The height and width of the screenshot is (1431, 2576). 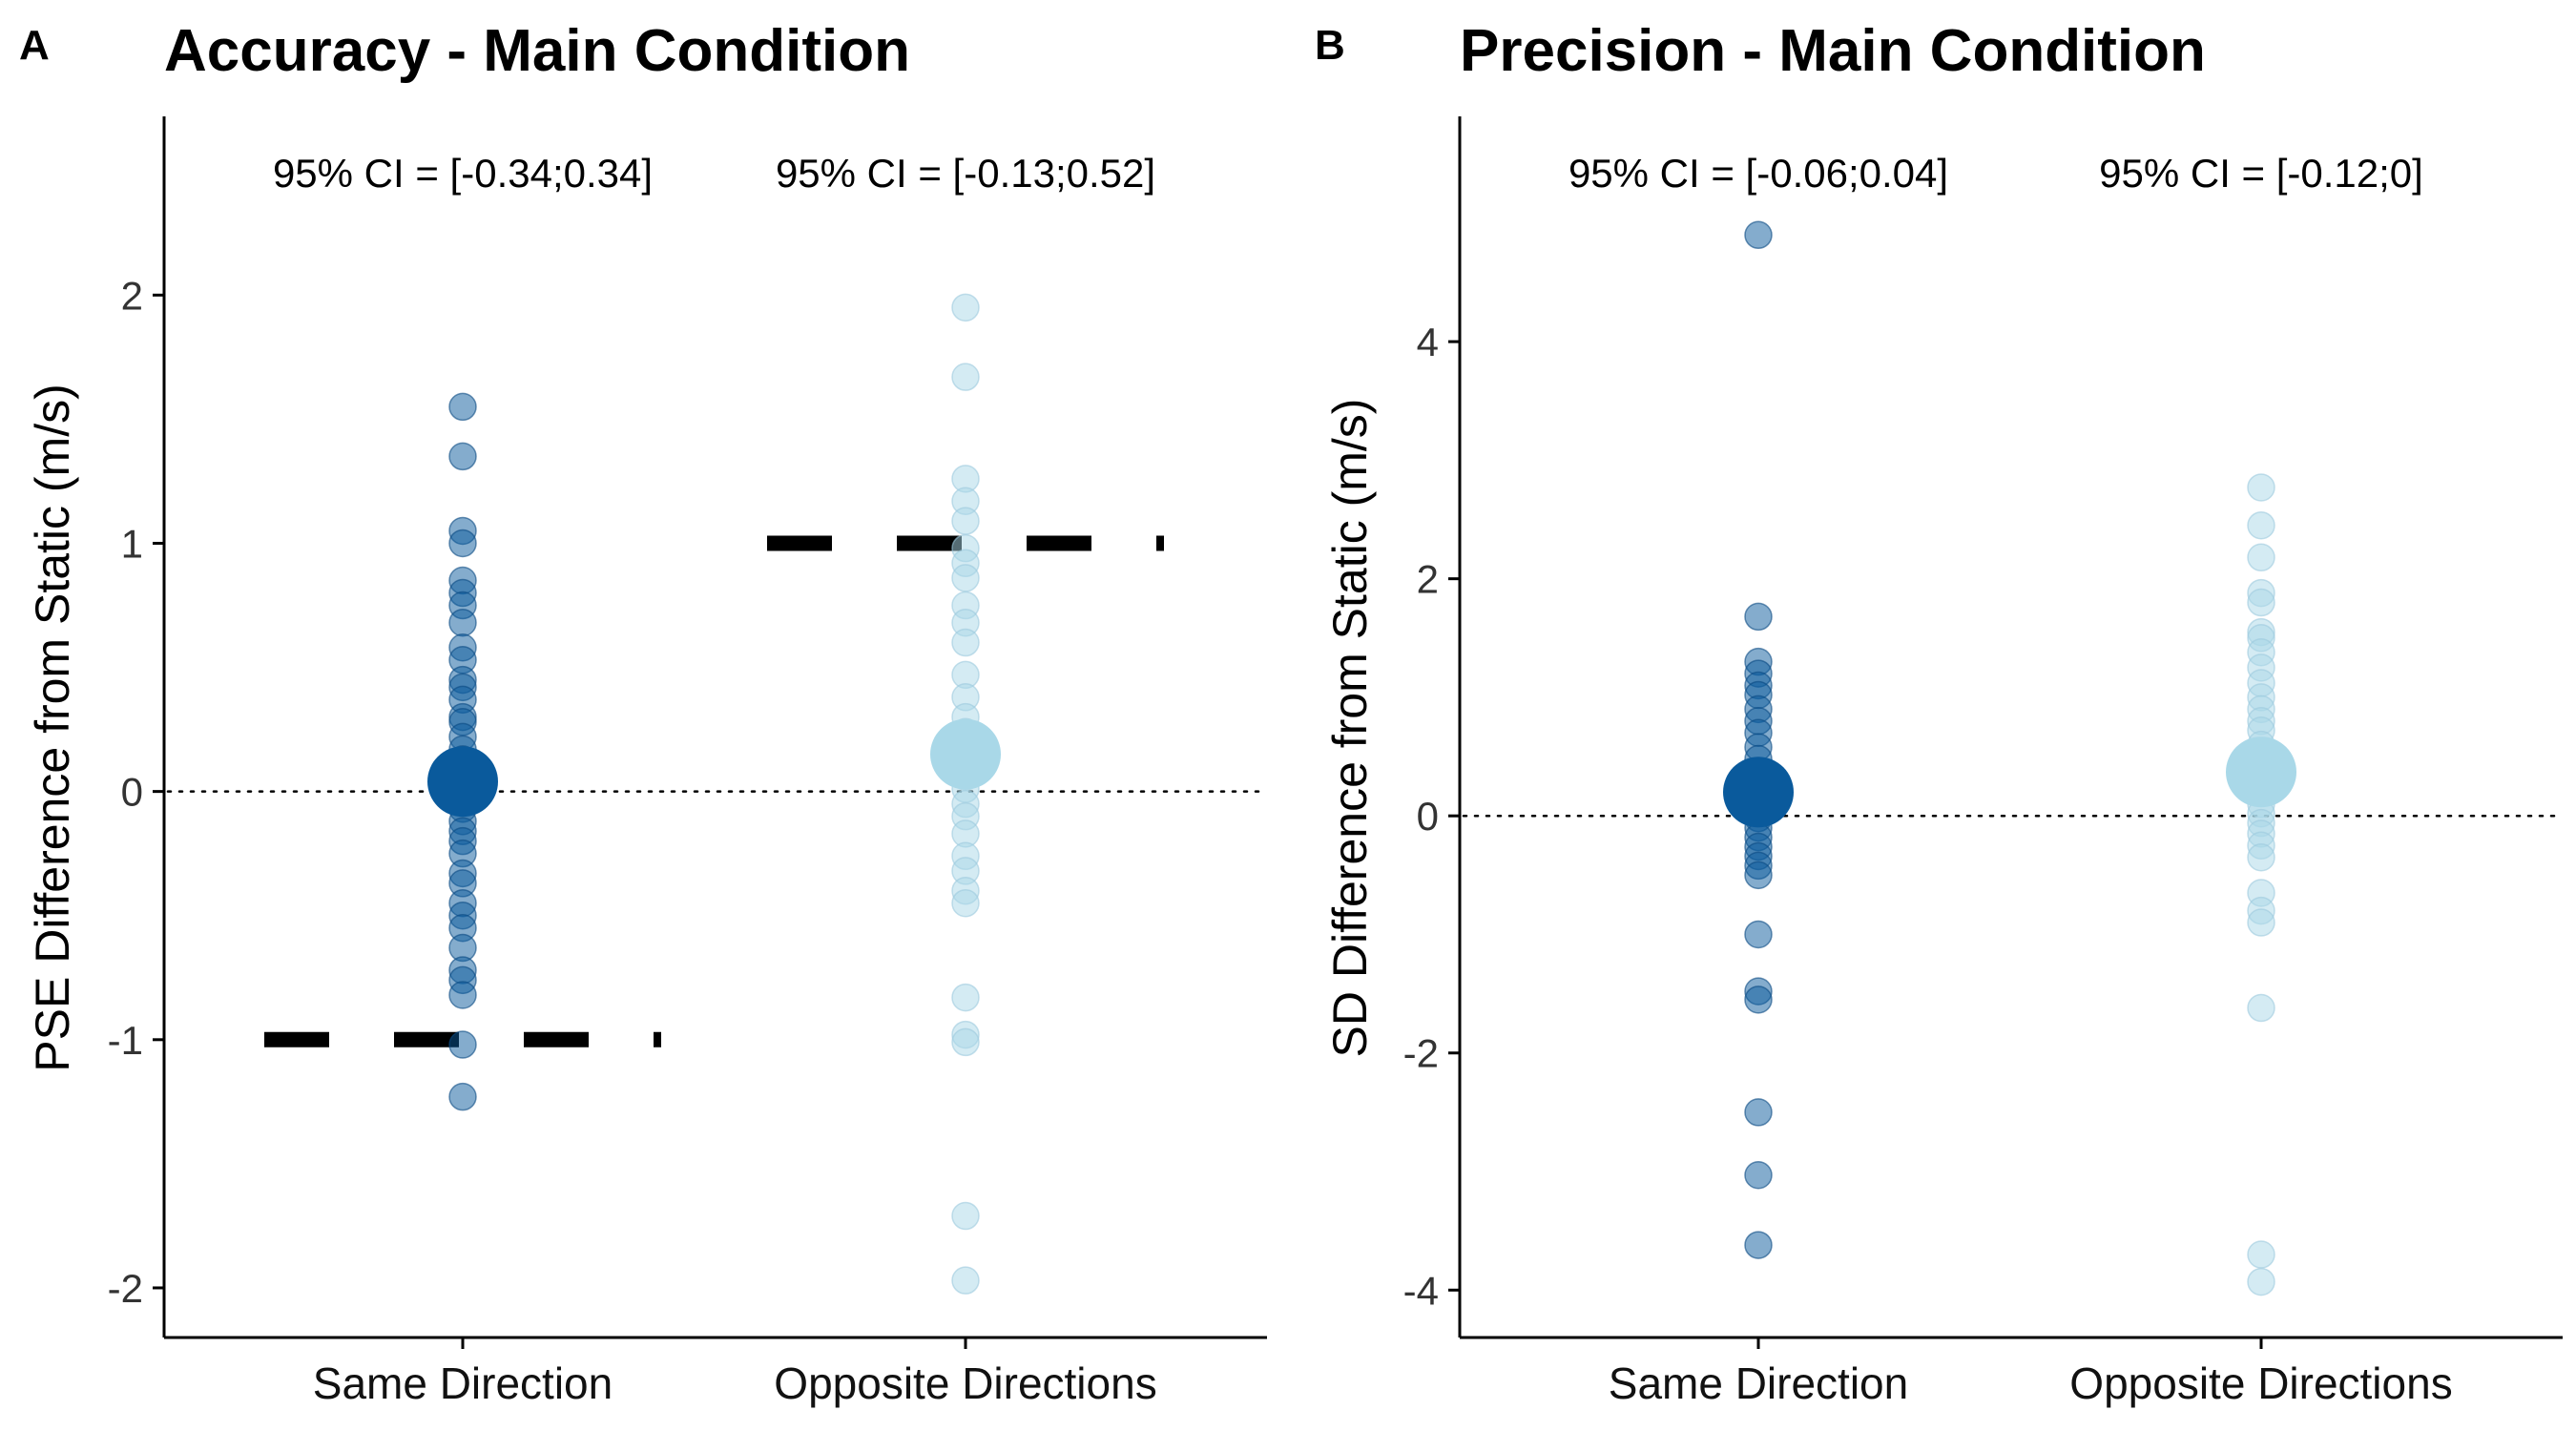 What do you see at coordinates (1421, 1290) in the screenshot?
I see `y-tick-label: -4` at bounding box center [1421, 1290].